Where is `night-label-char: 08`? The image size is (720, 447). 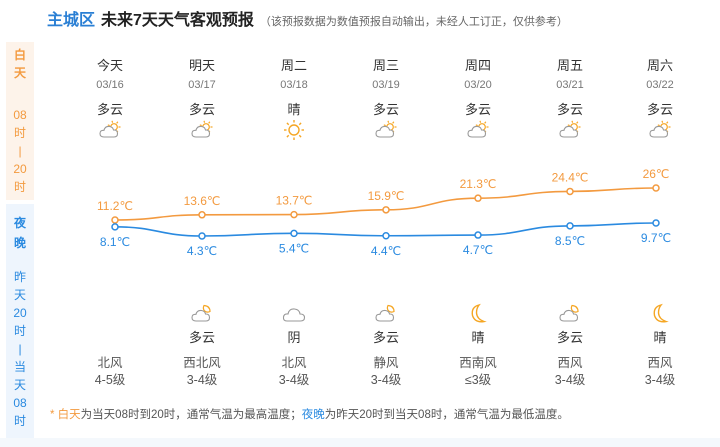 night-label-char: 08 is located at coordinates (20, 403).